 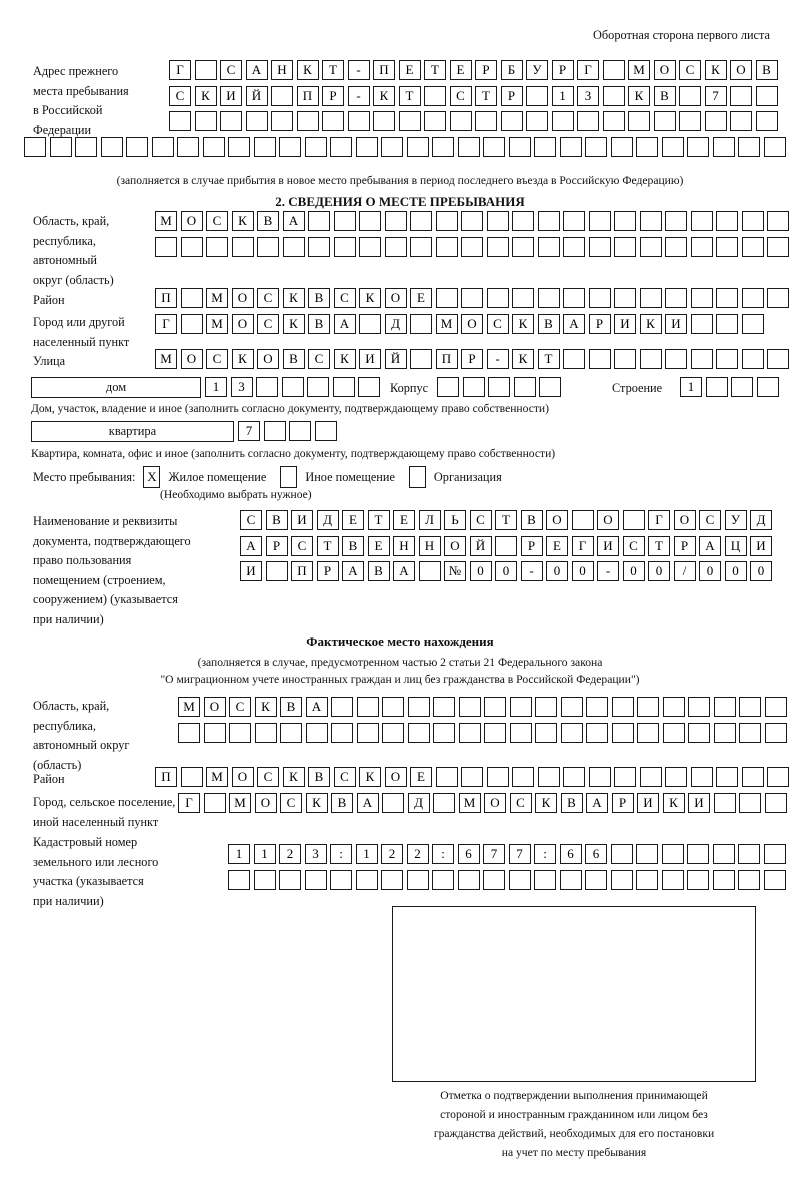 I want to click on char-cell: Г, so click(x=180, y=70).